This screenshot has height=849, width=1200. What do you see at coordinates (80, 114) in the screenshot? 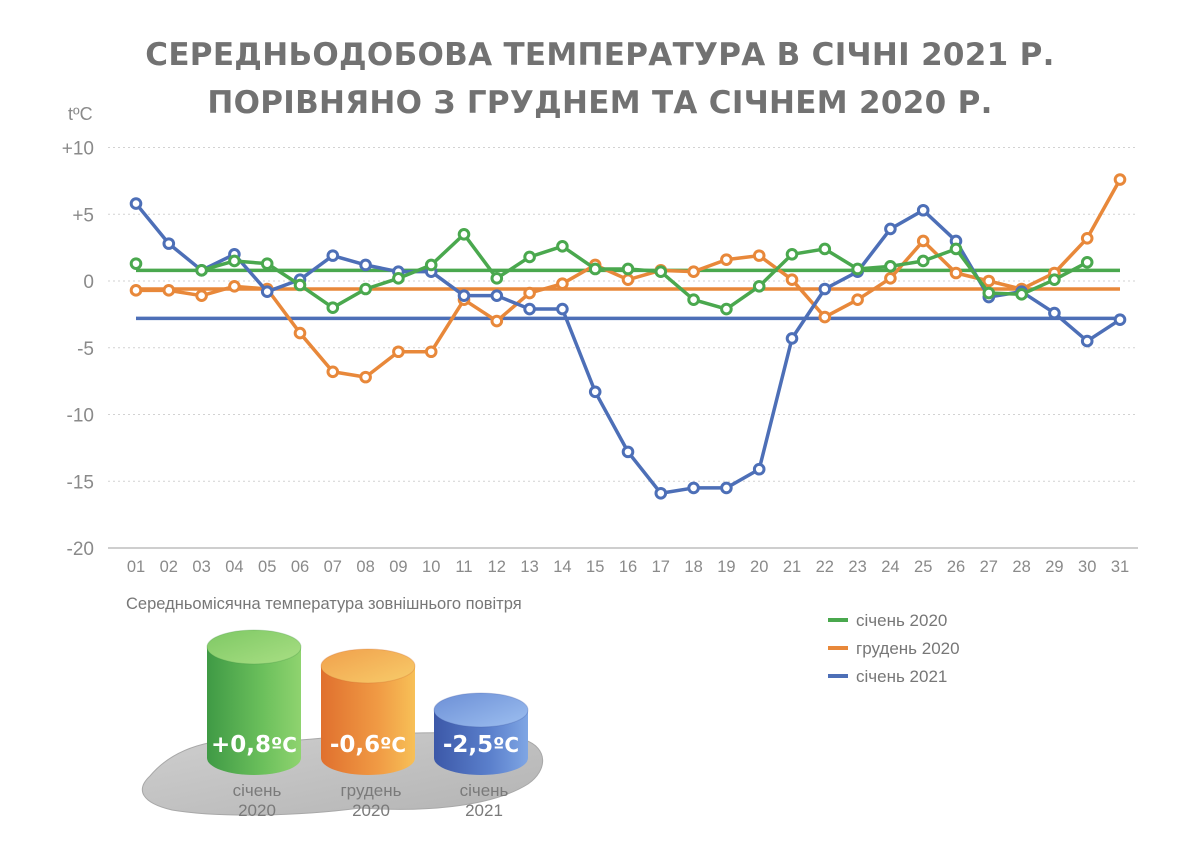
I see `y-axis-label: tºC` at bounding box center [80, 114].